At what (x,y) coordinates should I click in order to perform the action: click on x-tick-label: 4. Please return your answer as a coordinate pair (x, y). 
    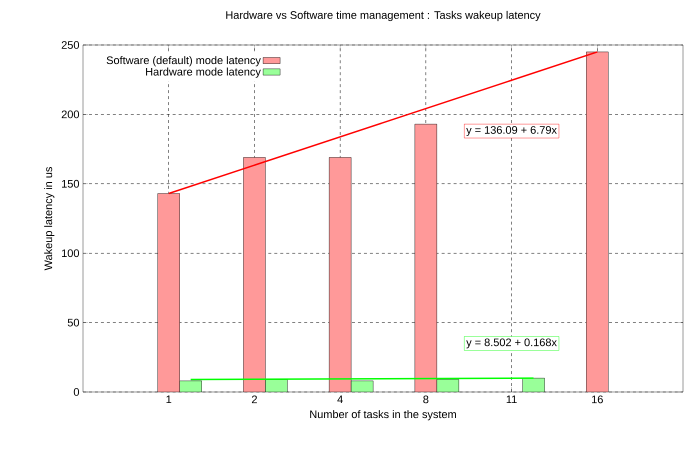
    Looking at the image, I should click on (340, 400).